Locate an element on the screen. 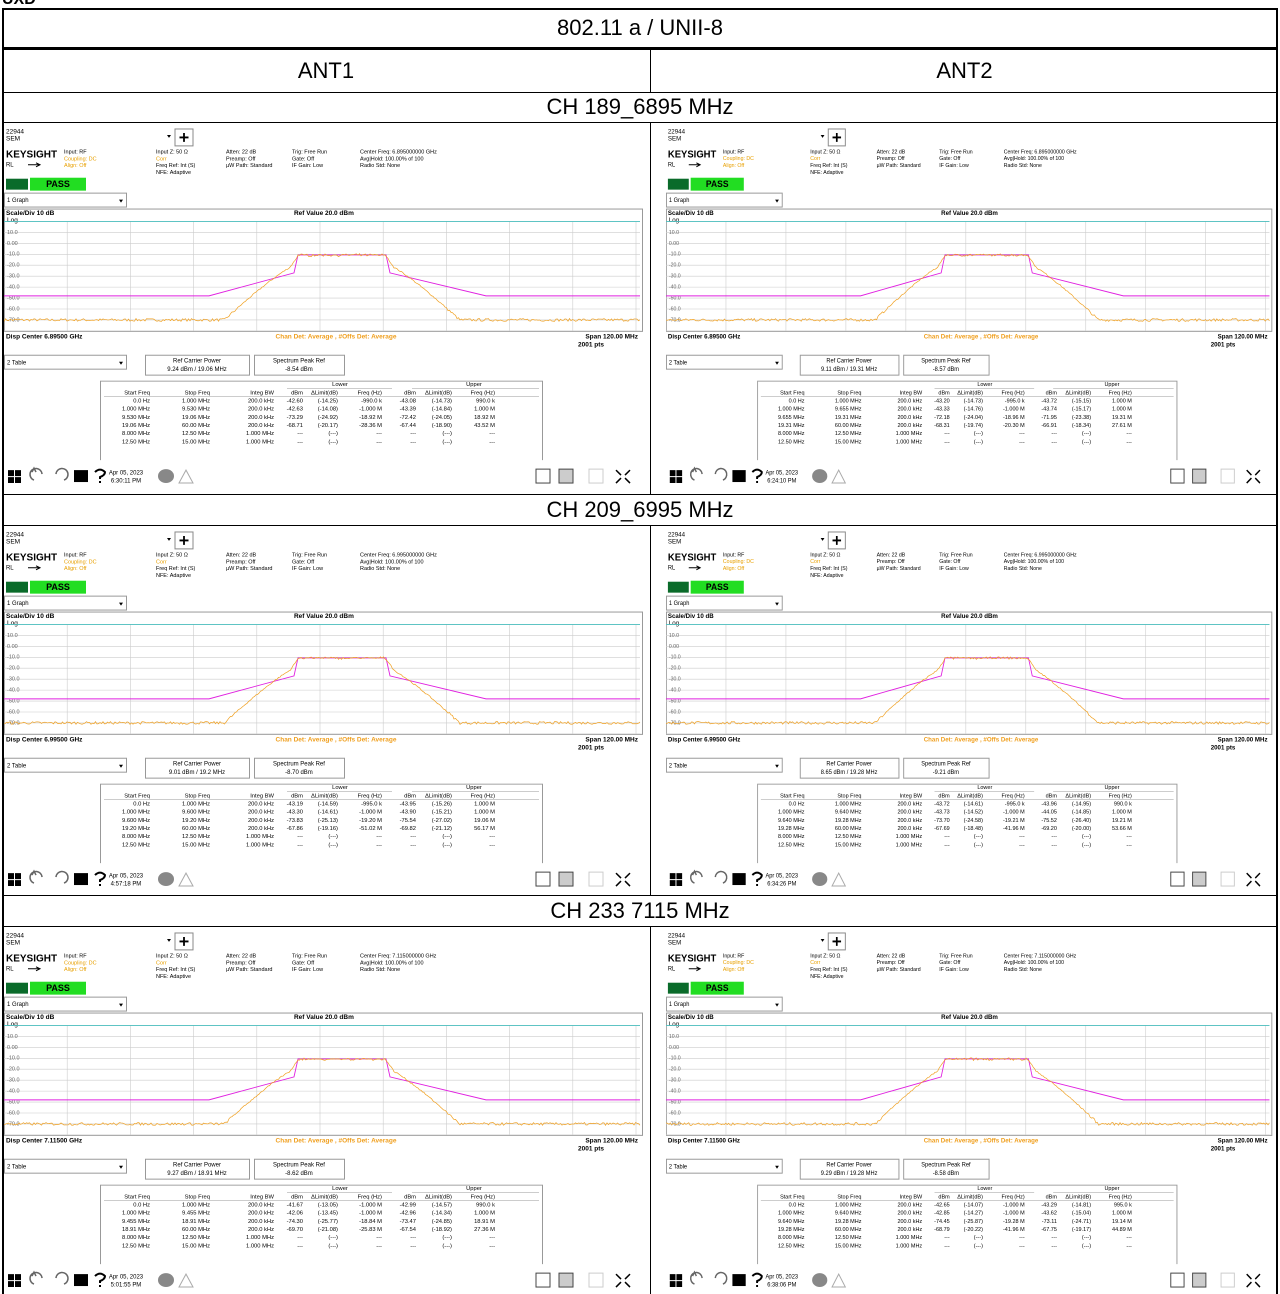 The image size is (1280, 1294). table-cell: 27.36 M is located at coordinates (484, 1230).